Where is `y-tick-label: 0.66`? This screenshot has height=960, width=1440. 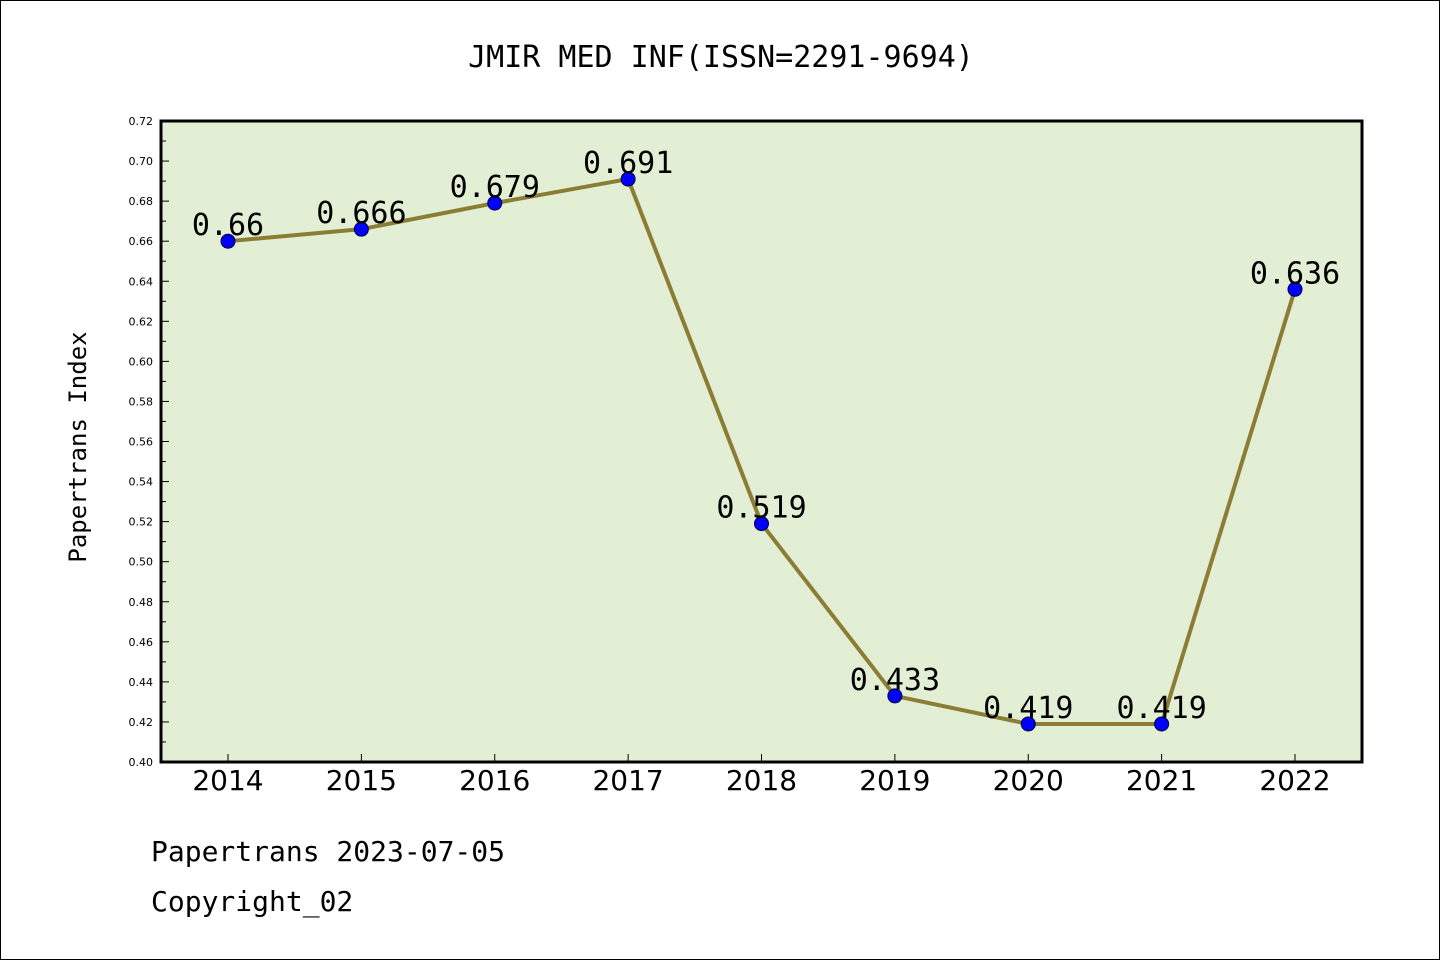
y-tick-label: 0.66 is located at coordinates (141, 241).